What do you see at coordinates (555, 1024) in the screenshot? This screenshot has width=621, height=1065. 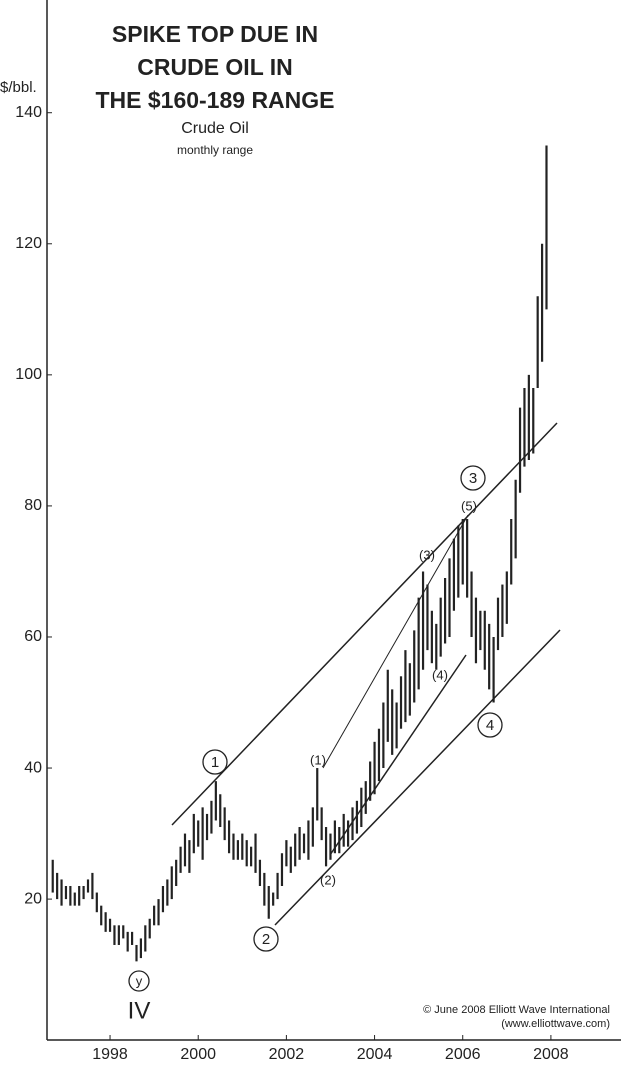 I see `credit: (www.elliottwave.com)` at bounding box center [555, 1024].